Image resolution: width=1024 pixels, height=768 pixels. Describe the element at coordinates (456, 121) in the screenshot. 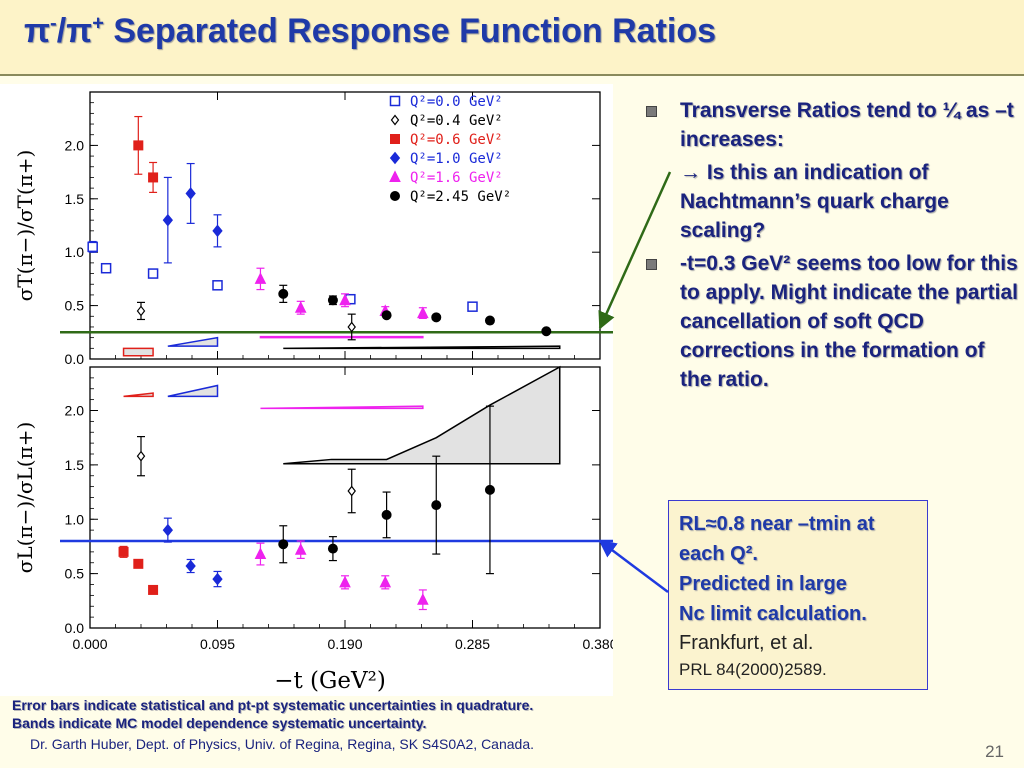

I see `legend-entry: Q²=0.4 GeV²` at that location.